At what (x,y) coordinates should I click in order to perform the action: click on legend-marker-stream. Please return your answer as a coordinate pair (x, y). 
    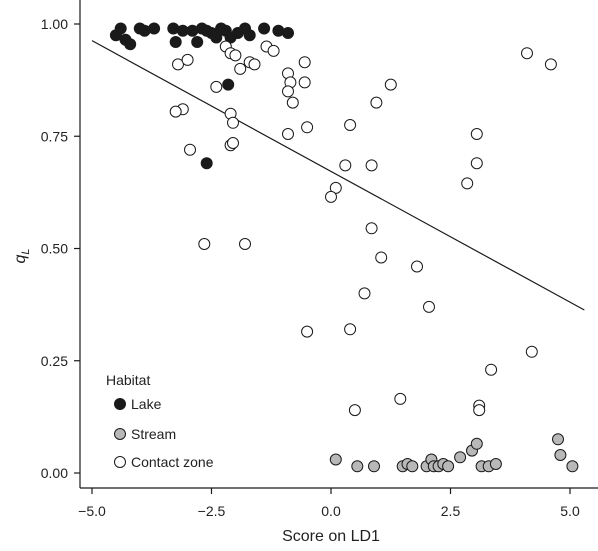
    Looking at the image, I should click on (120, 434).